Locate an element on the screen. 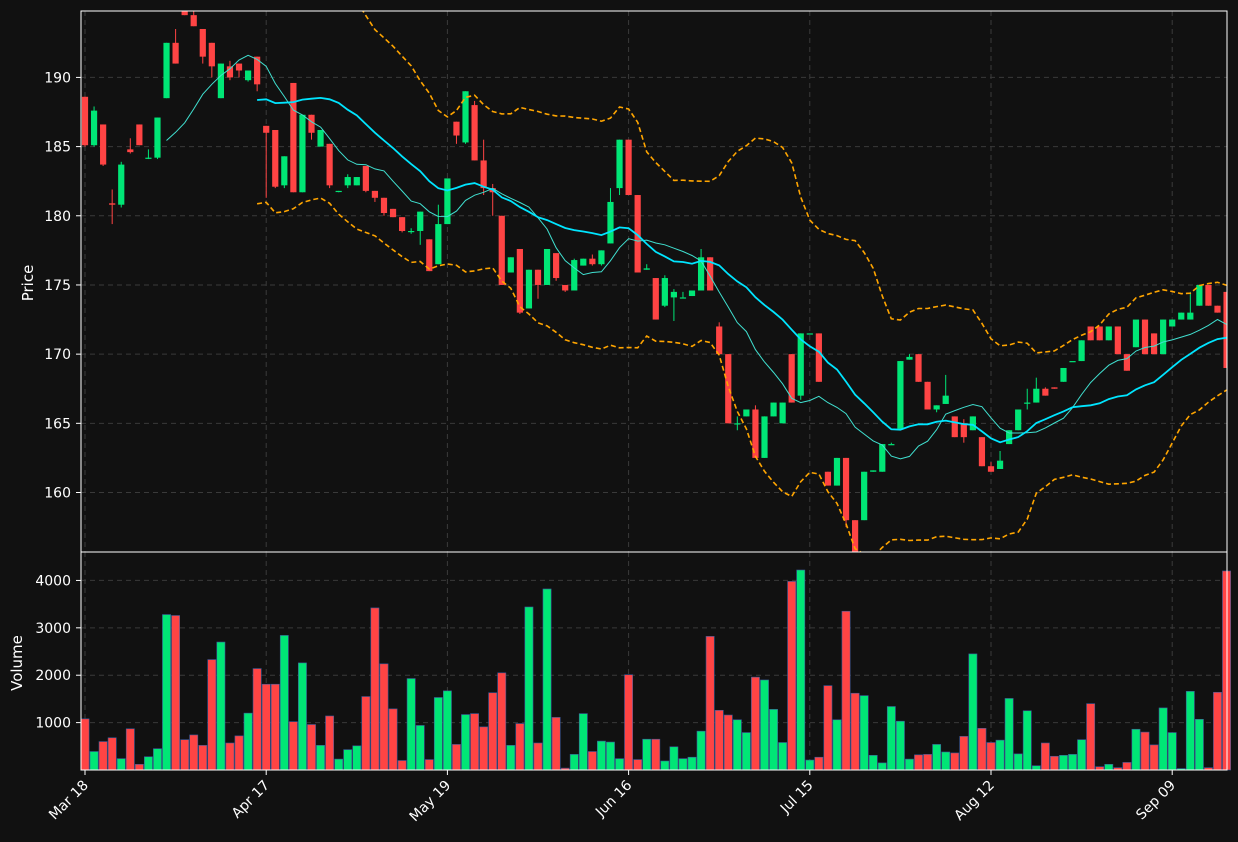  price-tick-label: 165 is located at coordinates (57, 424).